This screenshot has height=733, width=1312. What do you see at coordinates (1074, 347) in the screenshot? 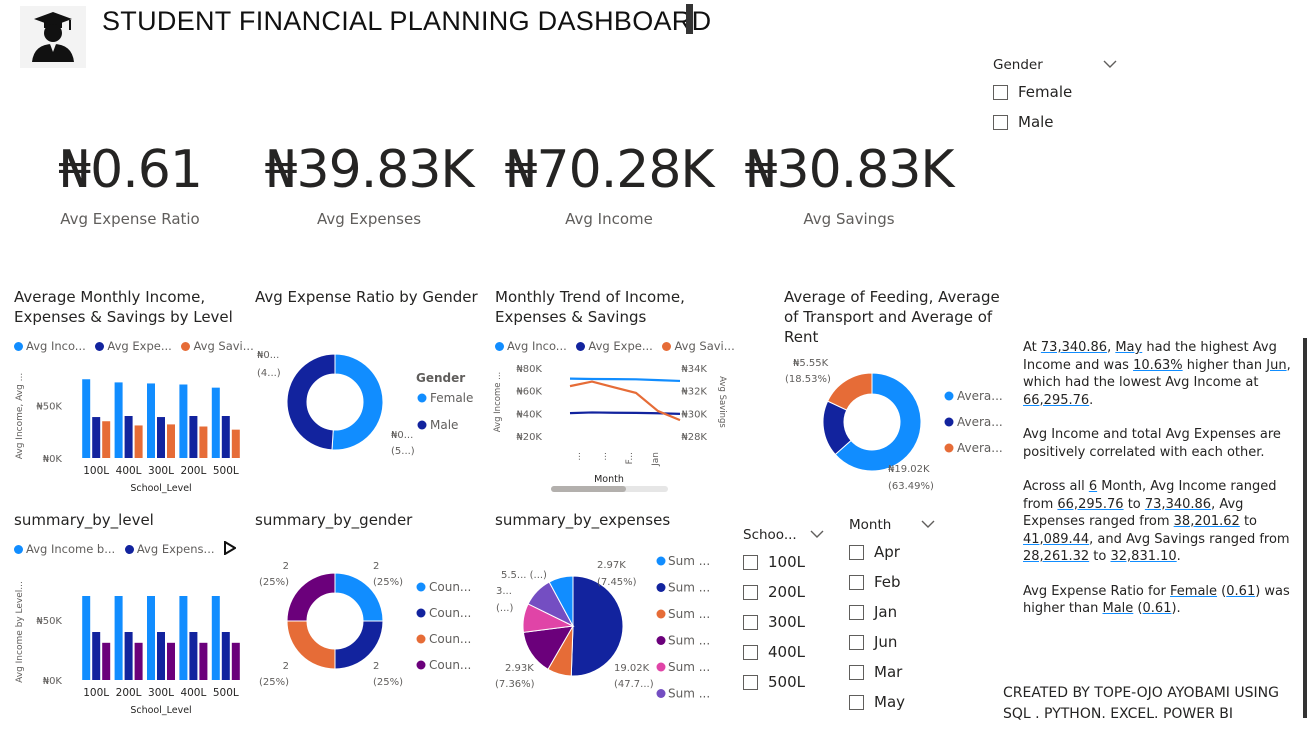
I see `narrative-value: 73,340.86` at bounding box center [1074, 347].